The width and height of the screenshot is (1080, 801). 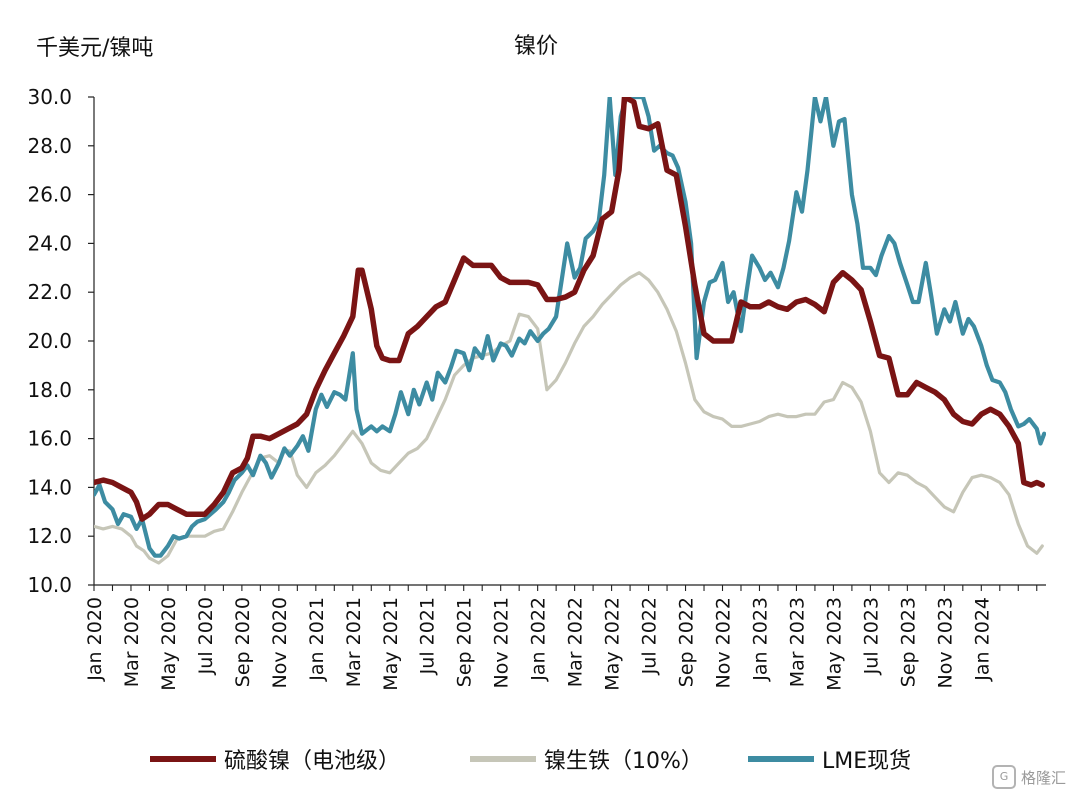 I want to click on x-tick-label: May 2022, so click(x=613, y=644).